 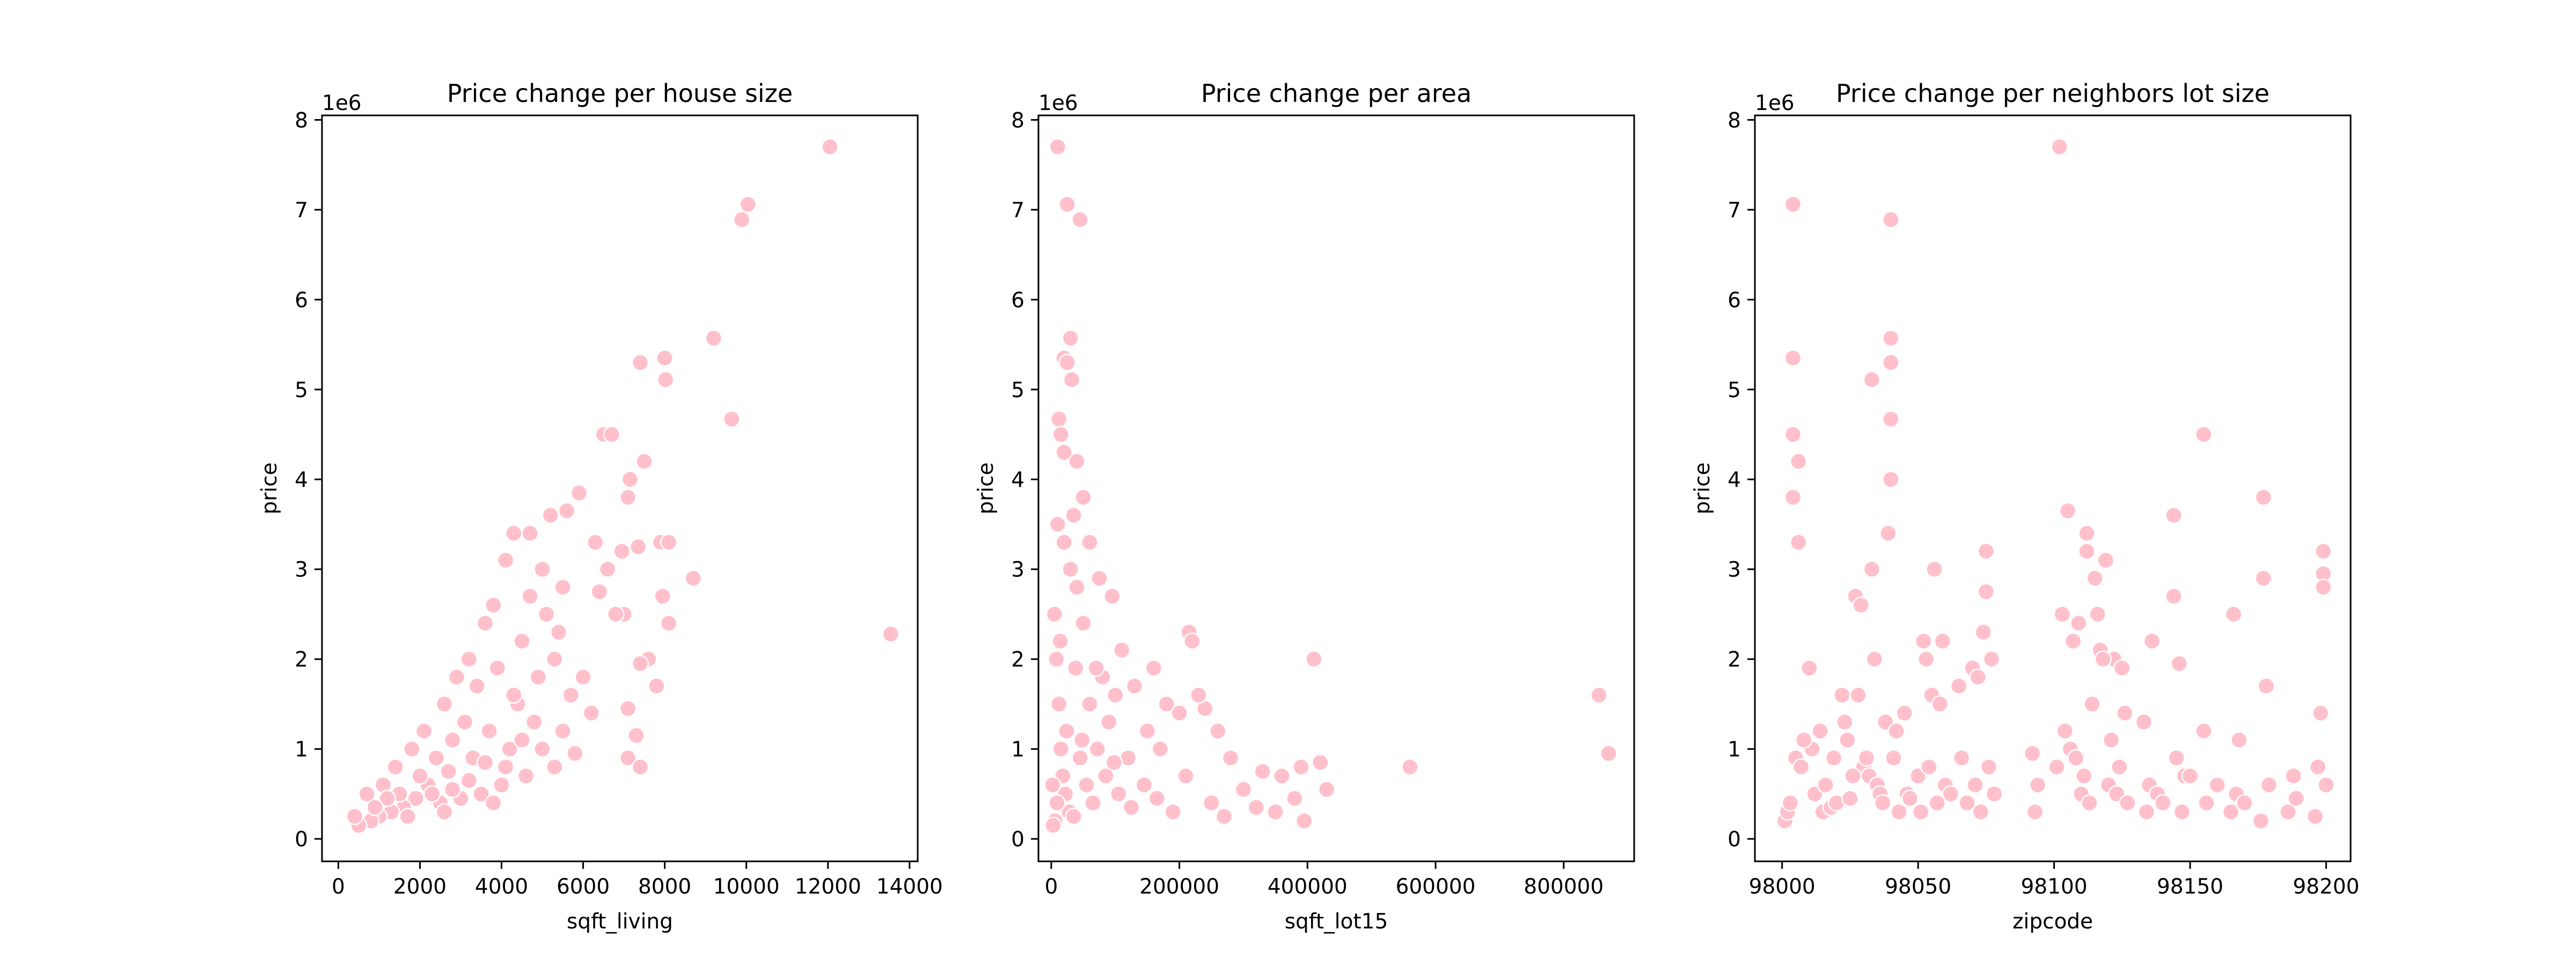 What do you see at coordinates (1336, 93) in the screenshot?
I see `chart-title-area: Price change per area` at bounding box center [1336, 93].